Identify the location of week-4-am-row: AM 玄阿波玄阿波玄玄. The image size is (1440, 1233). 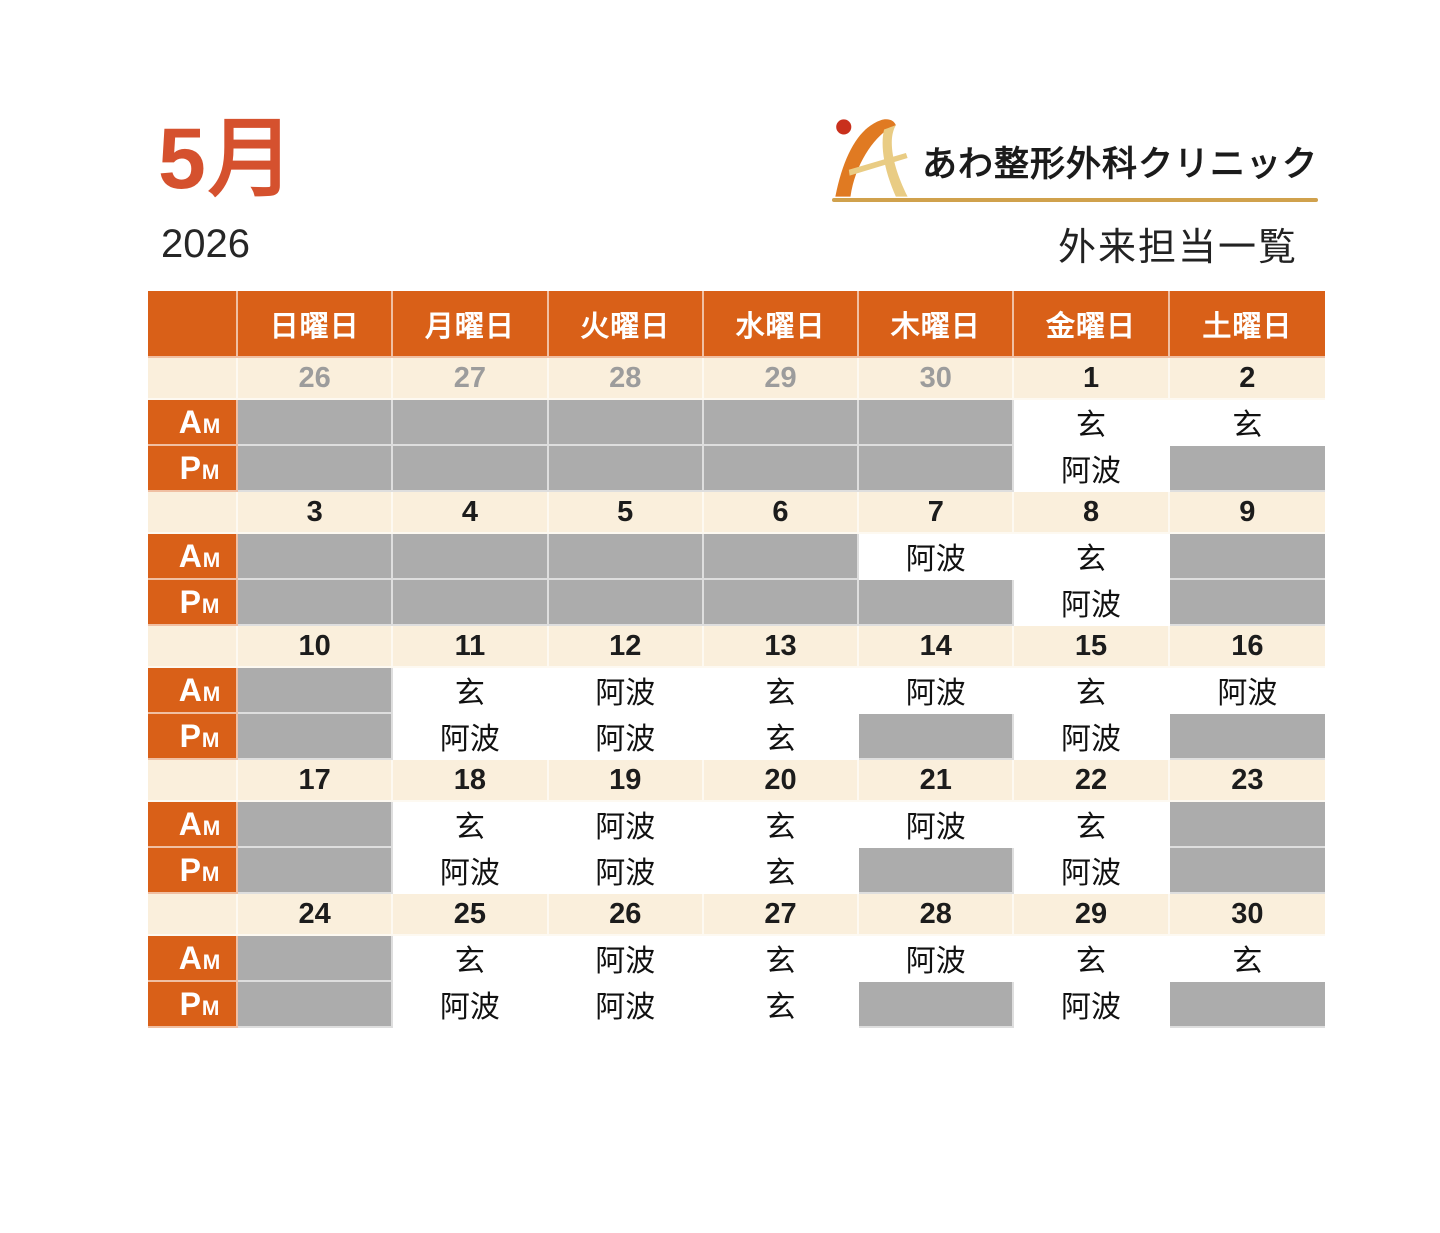
(736, 959).